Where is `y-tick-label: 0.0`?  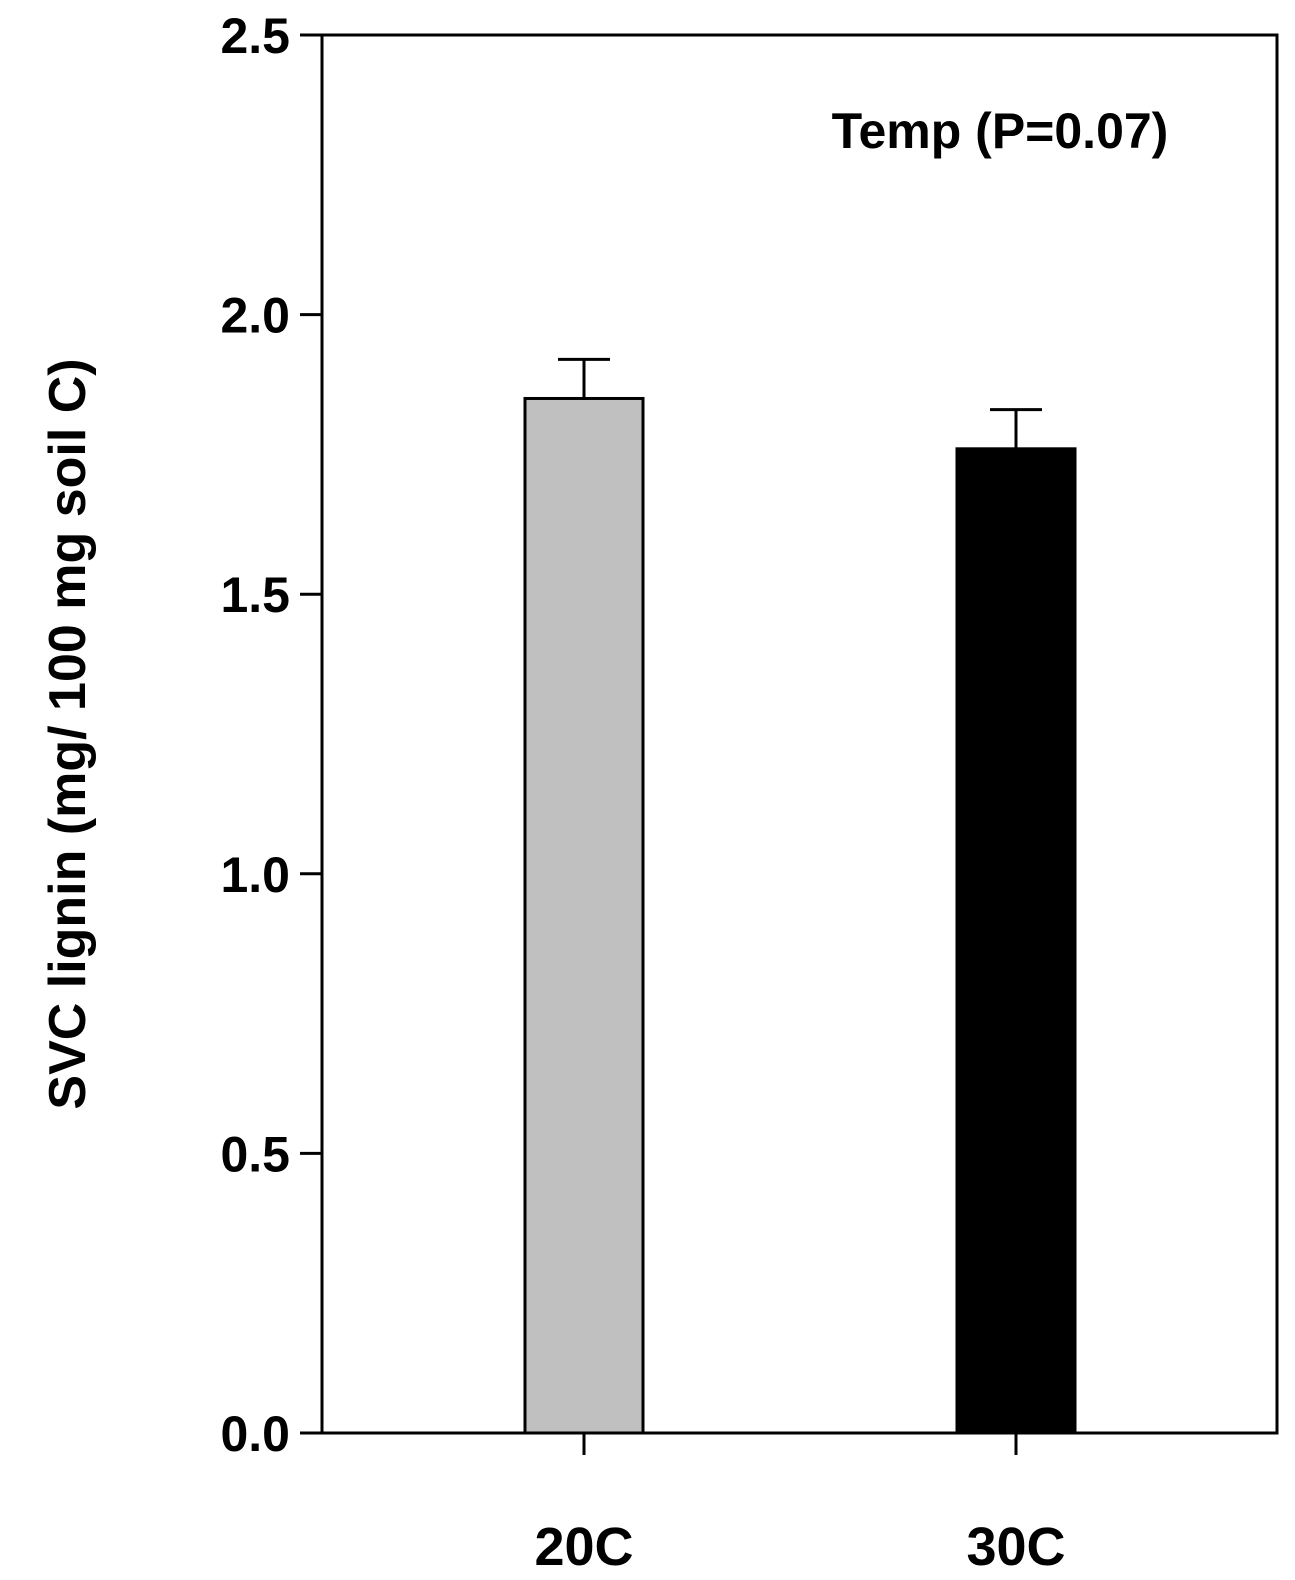
y-tick-label: 0.0 is located at coordinates (255, 1434).